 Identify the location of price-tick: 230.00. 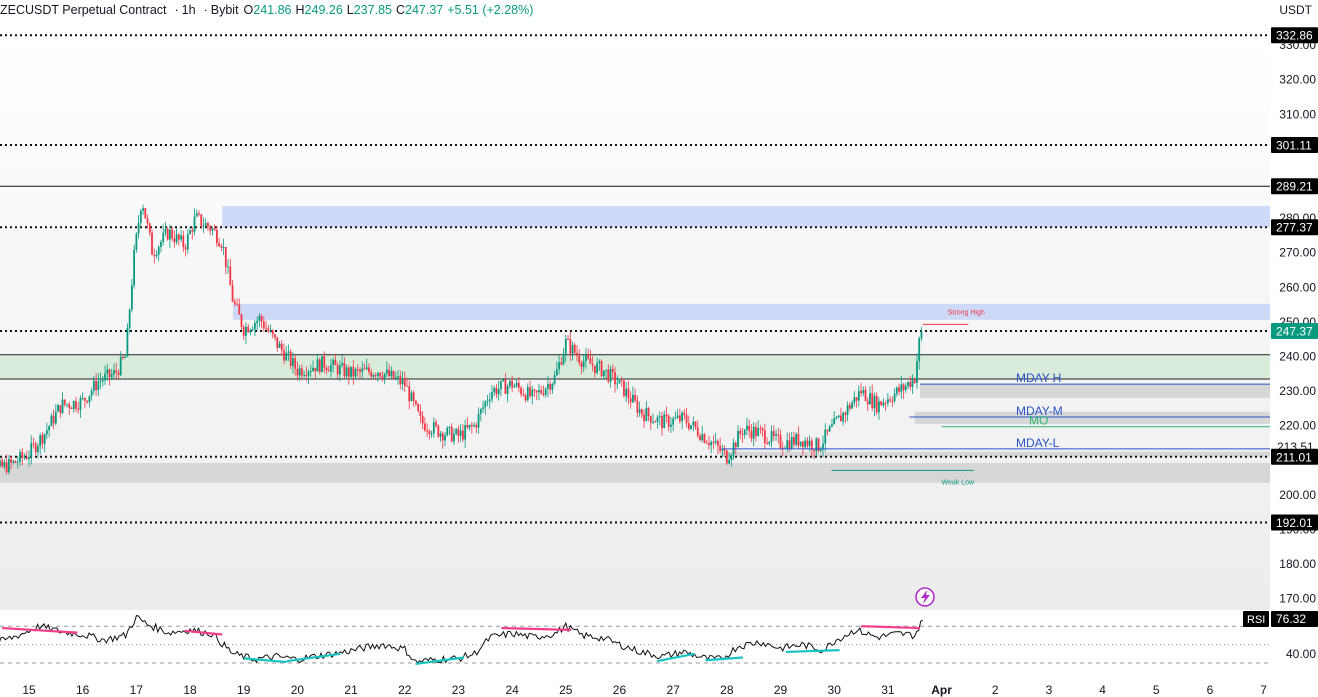
(1297, 391).